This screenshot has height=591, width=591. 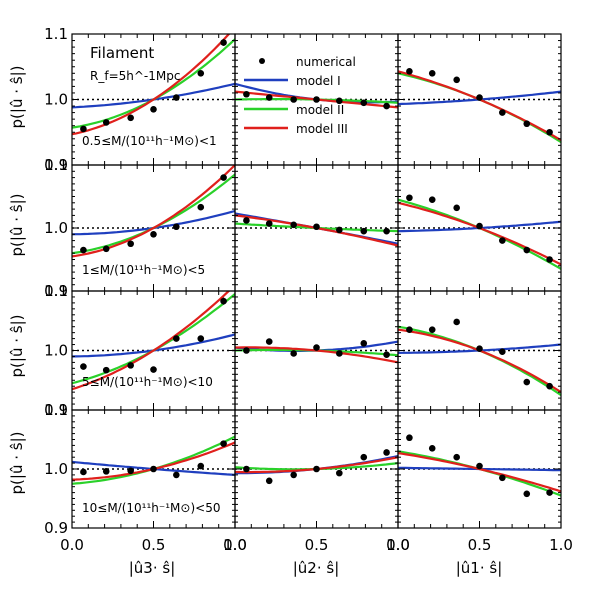 I want to click on y-axis-title-row-1: p(|û · ŝ|), so click(x=17, y=97).